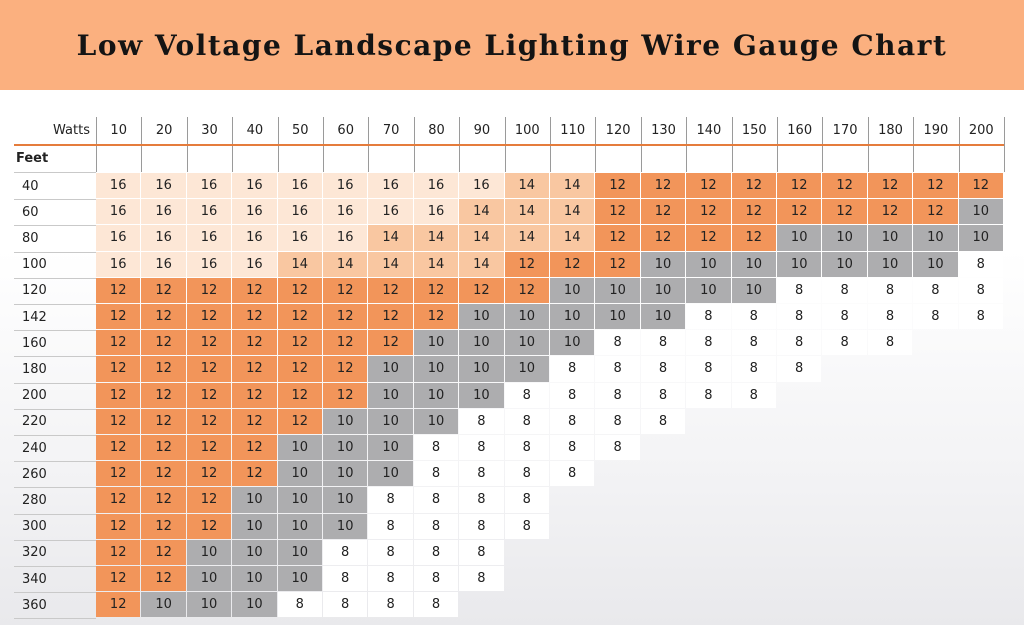 The height and width of the screenshot is (625, 1024). Describe the element at coordinates (509, 145) in the screenshot. I see `header-underline` at that location.